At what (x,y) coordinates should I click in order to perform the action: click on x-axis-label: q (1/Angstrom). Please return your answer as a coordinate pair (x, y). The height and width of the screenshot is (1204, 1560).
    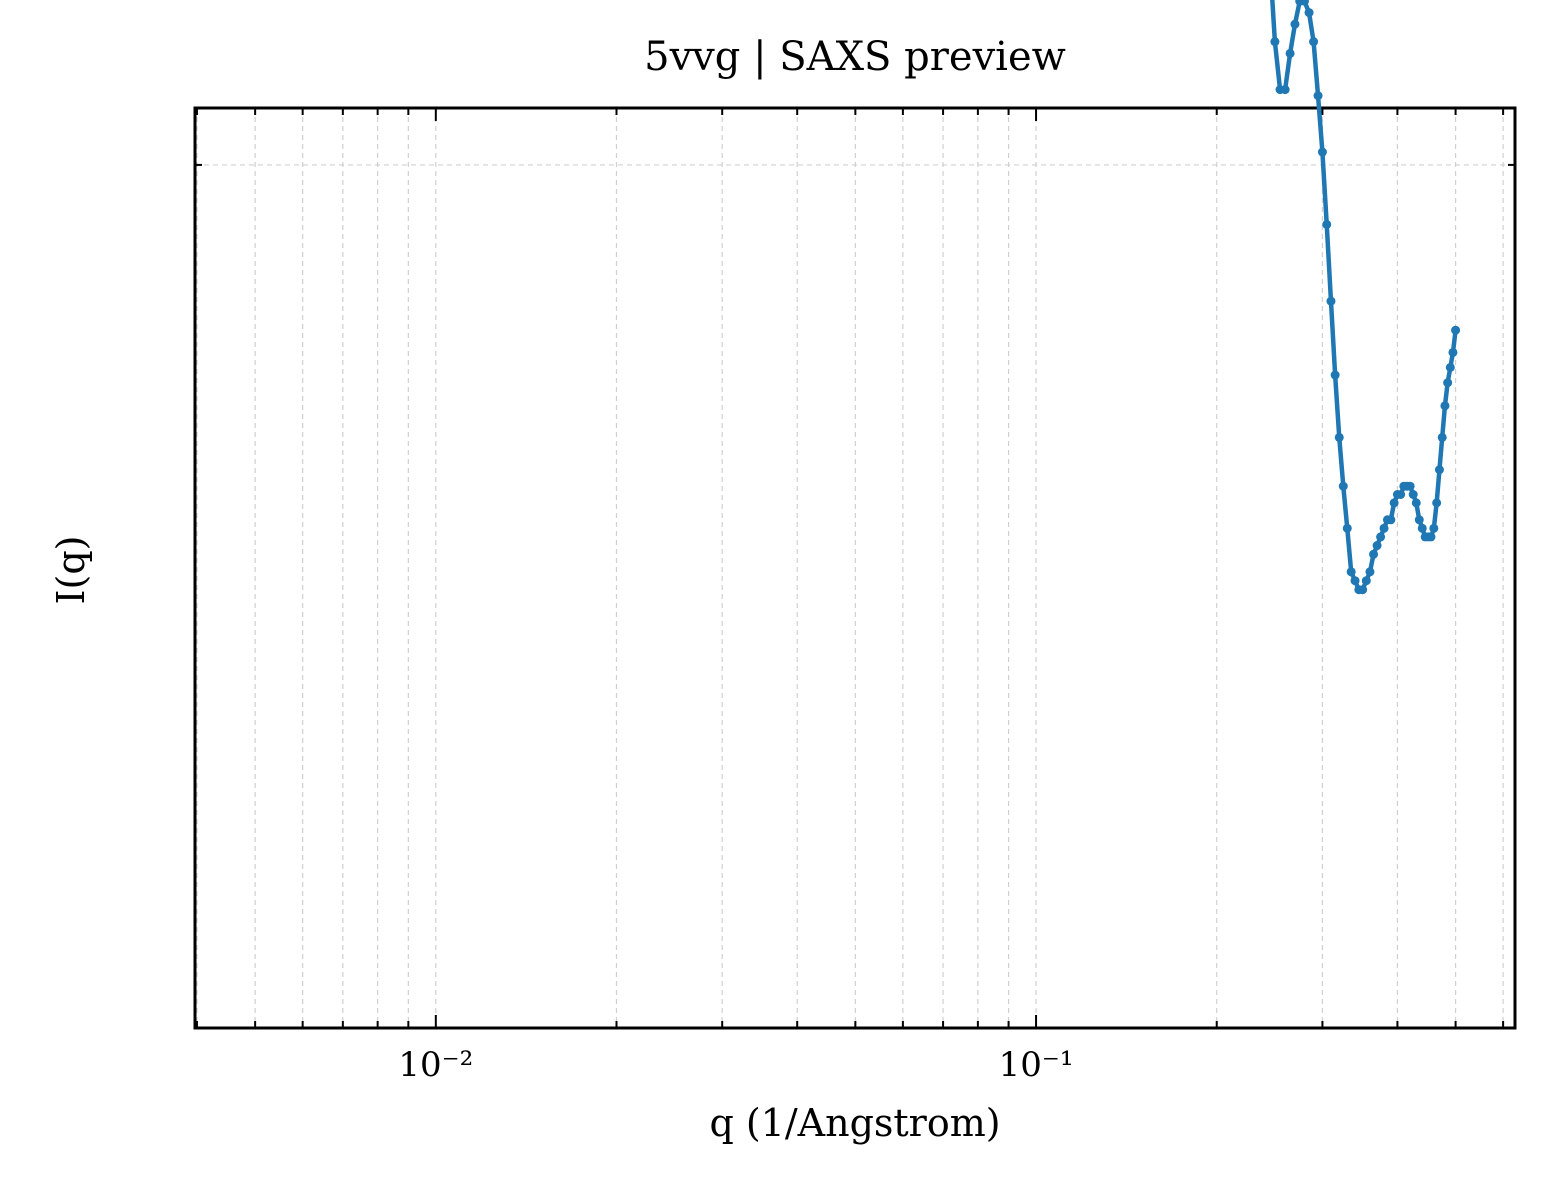
    Looking at the image, I should click on (854, 1123).